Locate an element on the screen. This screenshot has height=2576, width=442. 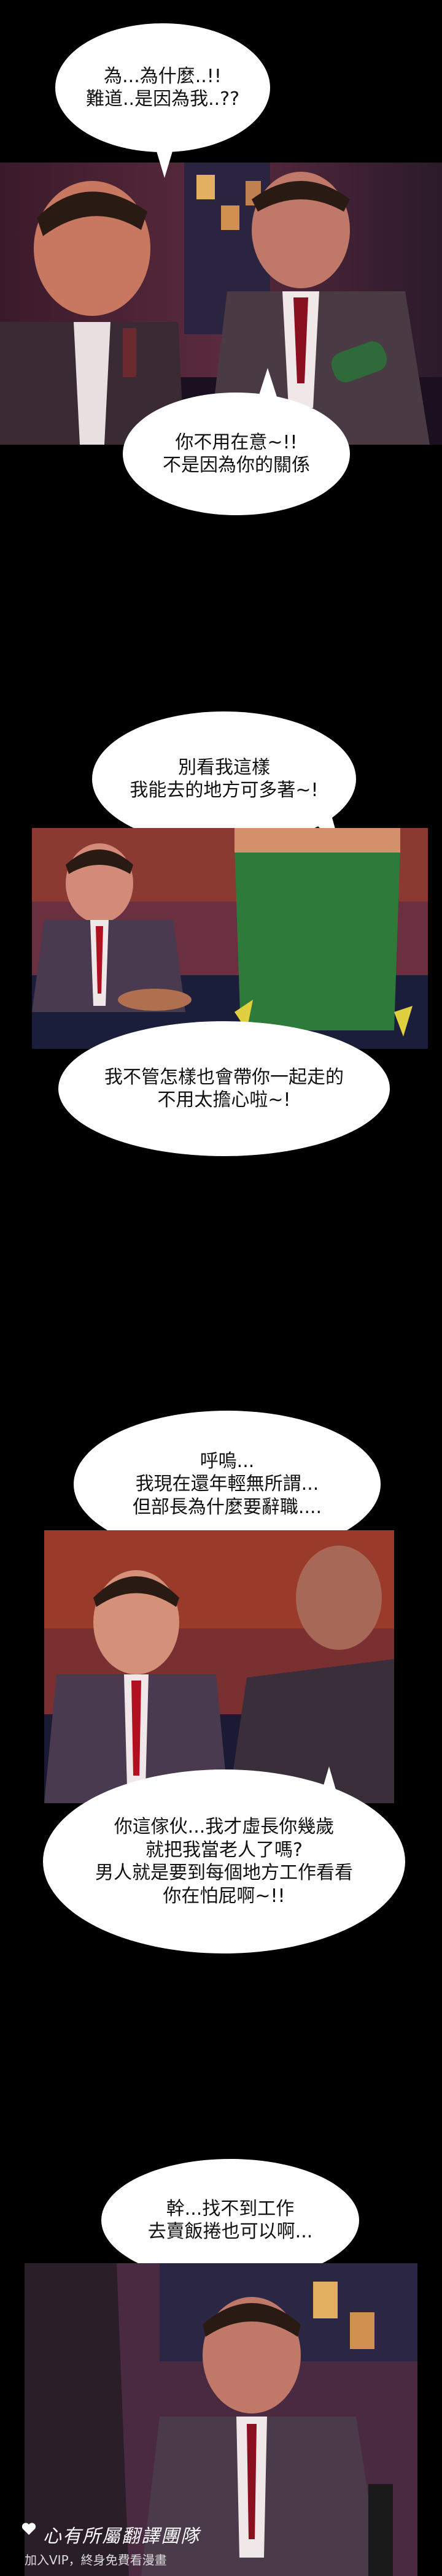
speech-bubble-4-text: 我不管怎樣也會帶你一起走的 不用太擔心啦~! is located at coordinates (224, 1088).